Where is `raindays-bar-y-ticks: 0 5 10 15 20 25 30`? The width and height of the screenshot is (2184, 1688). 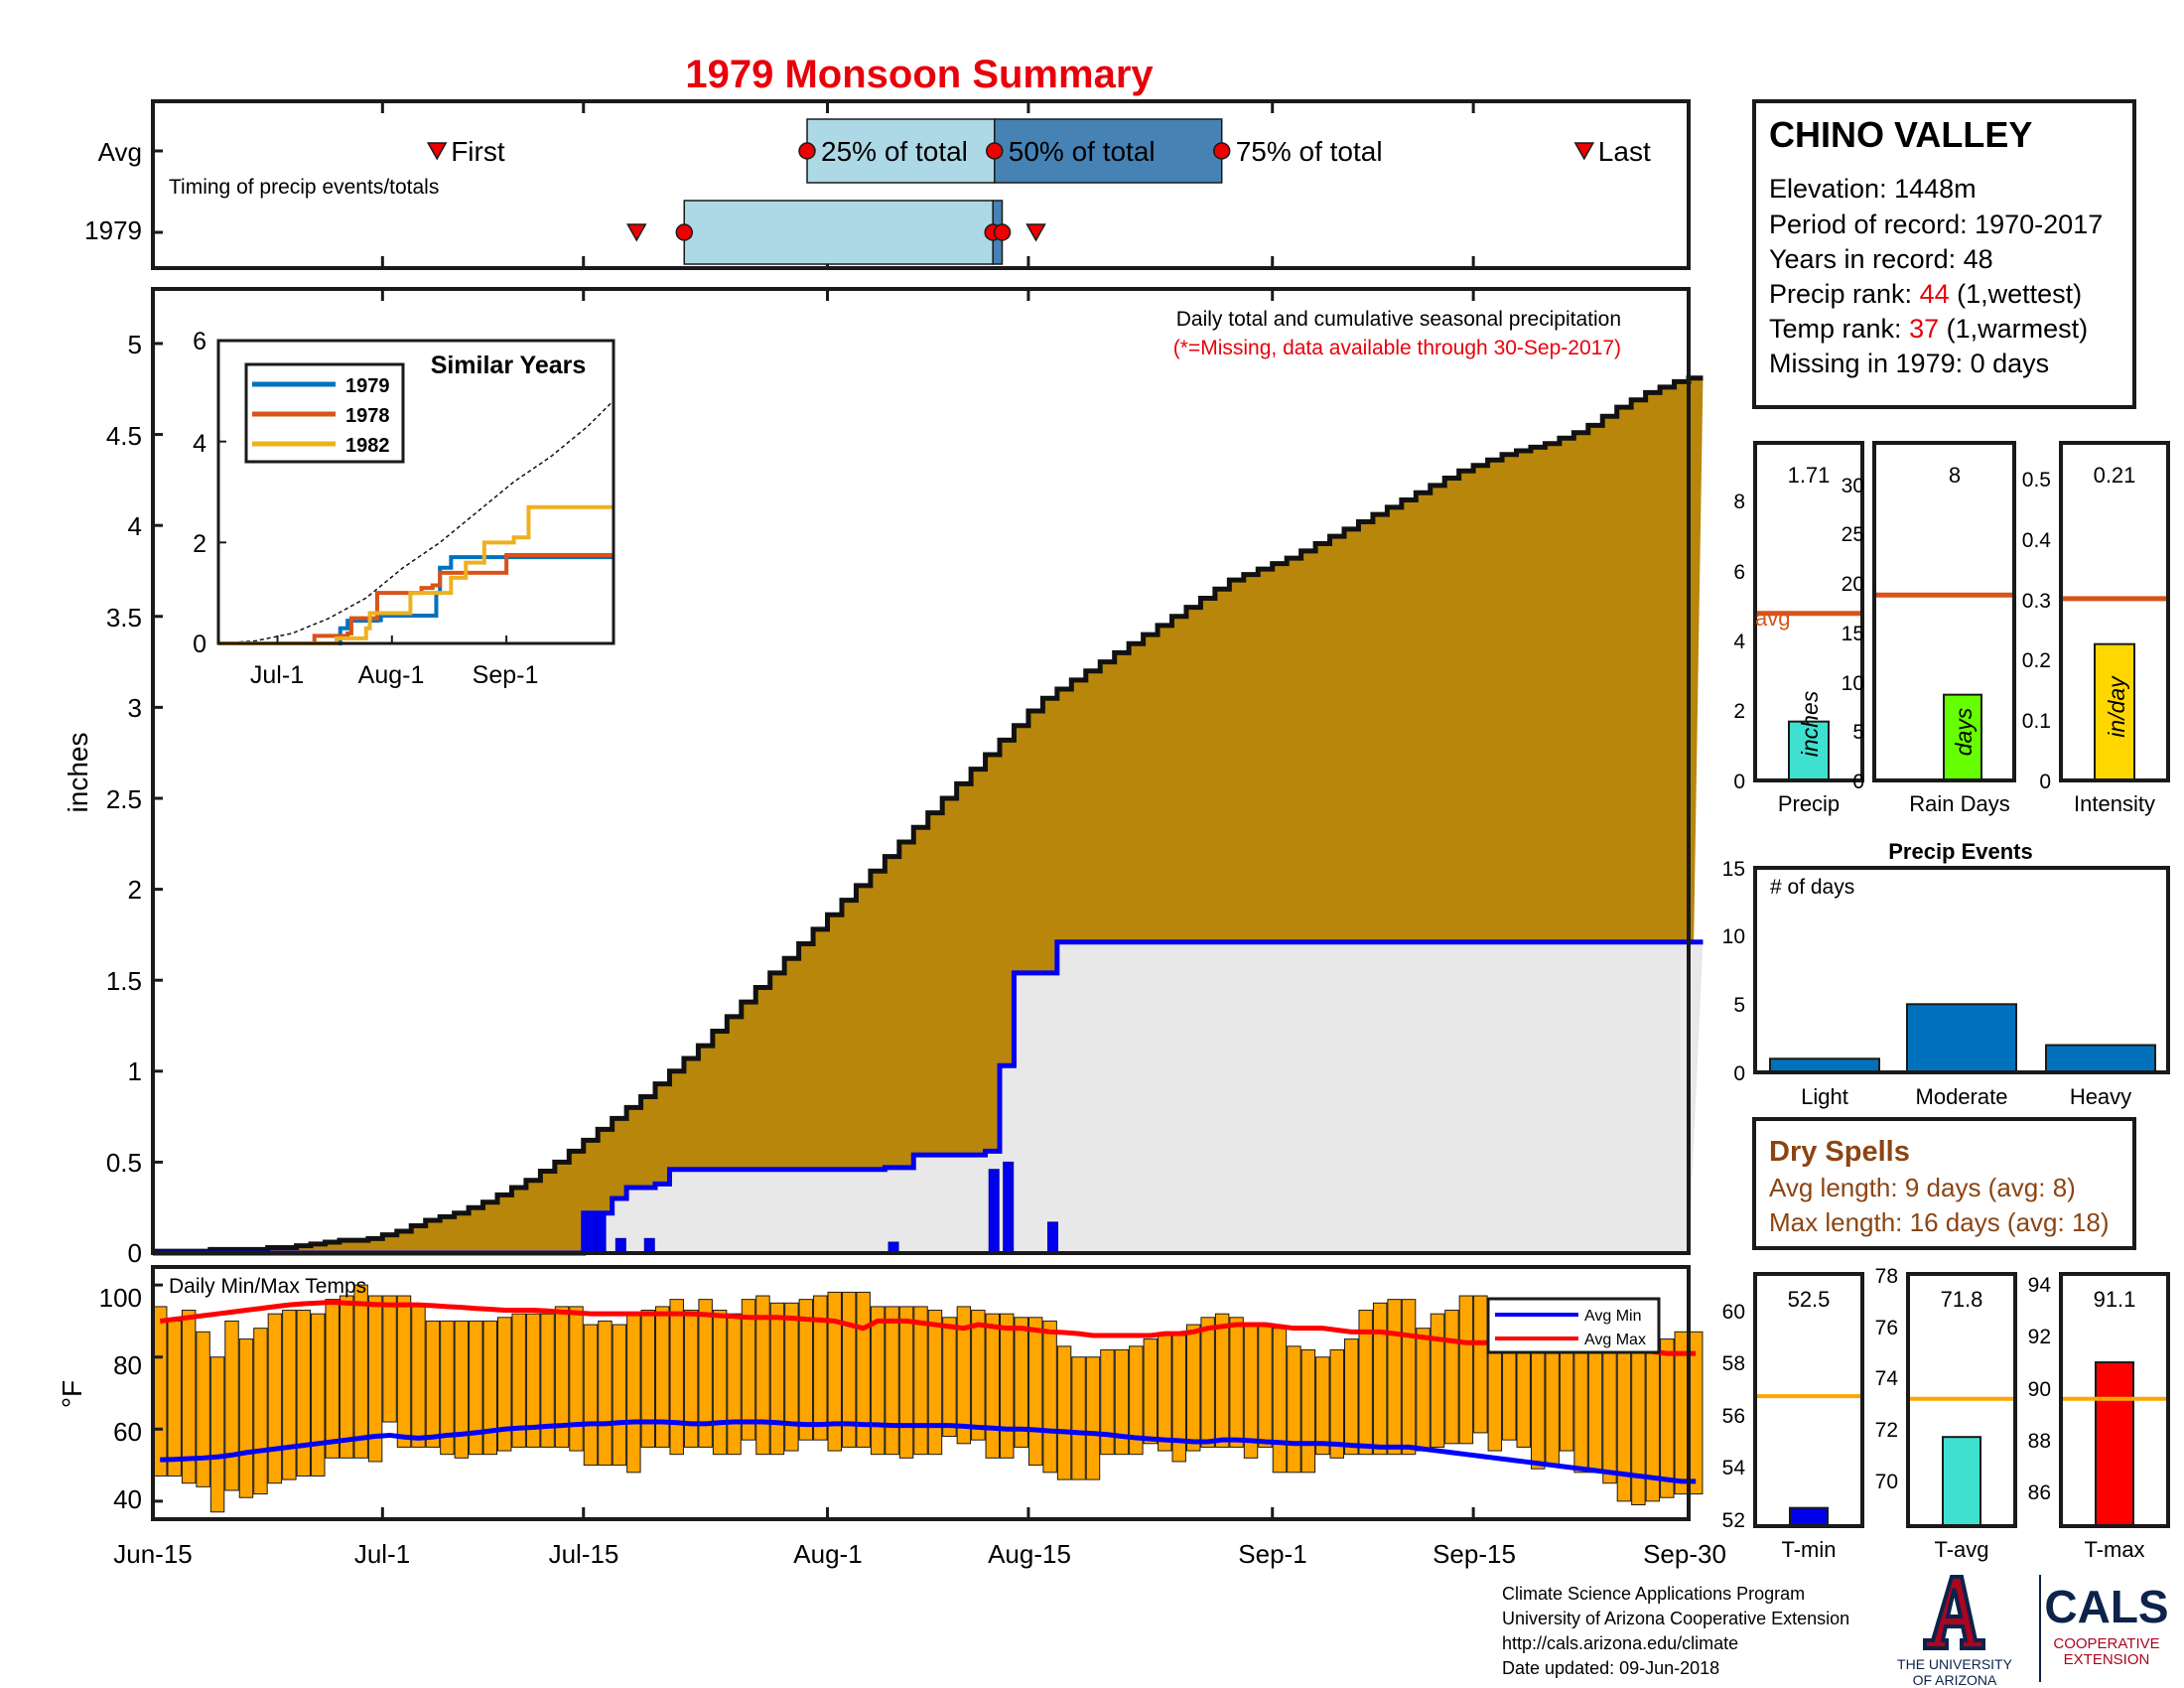
raindays-bar-y-ticks: 0 5 10 15 20 25 30 is located at coordinates (1853, 634).